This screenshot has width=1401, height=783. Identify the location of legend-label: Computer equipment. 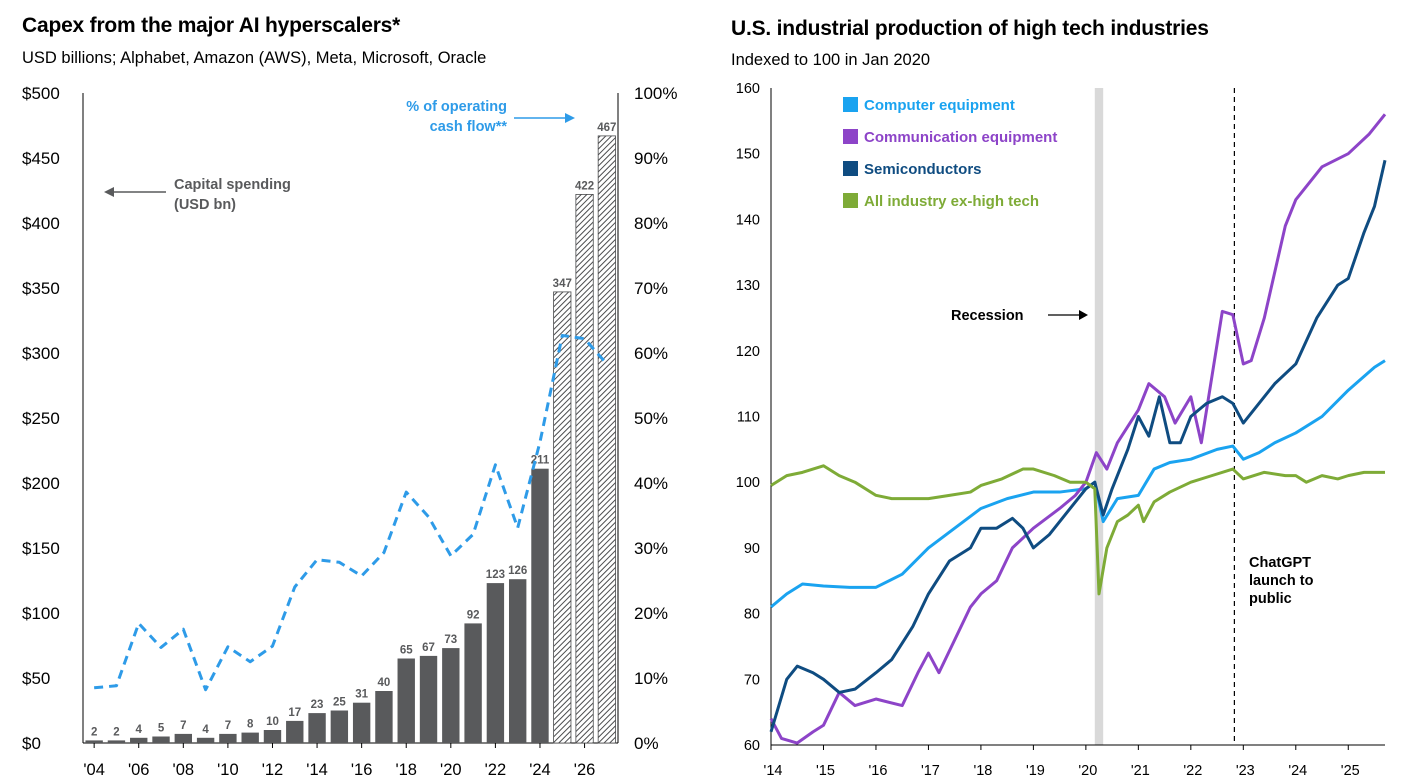
(939, 105).